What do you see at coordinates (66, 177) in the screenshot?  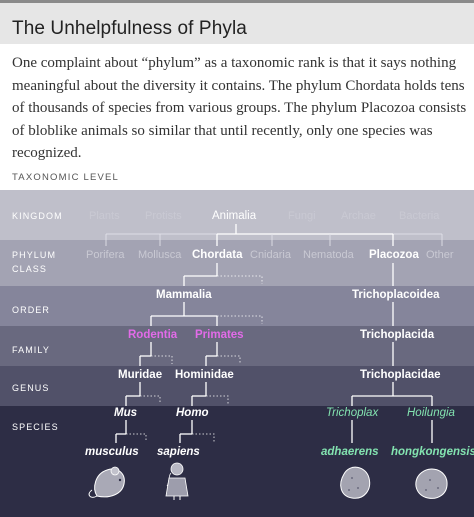 I see `taxonomic-level-label: TAXONOMIC LEVEL` at bounding box center [66, 177].